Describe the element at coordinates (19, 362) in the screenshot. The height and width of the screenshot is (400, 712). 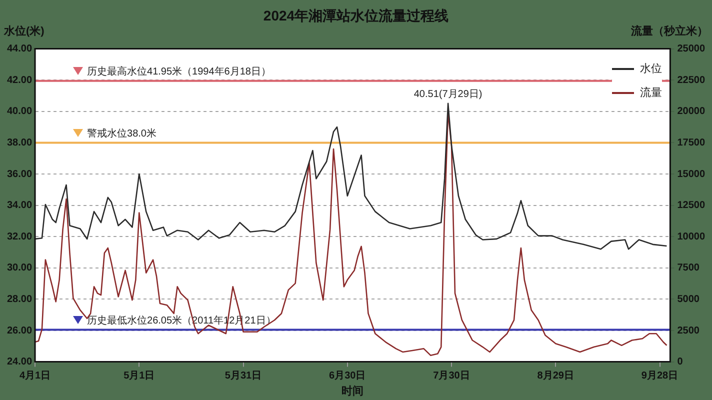
I see `y-tick-label: 24.00` at that location.